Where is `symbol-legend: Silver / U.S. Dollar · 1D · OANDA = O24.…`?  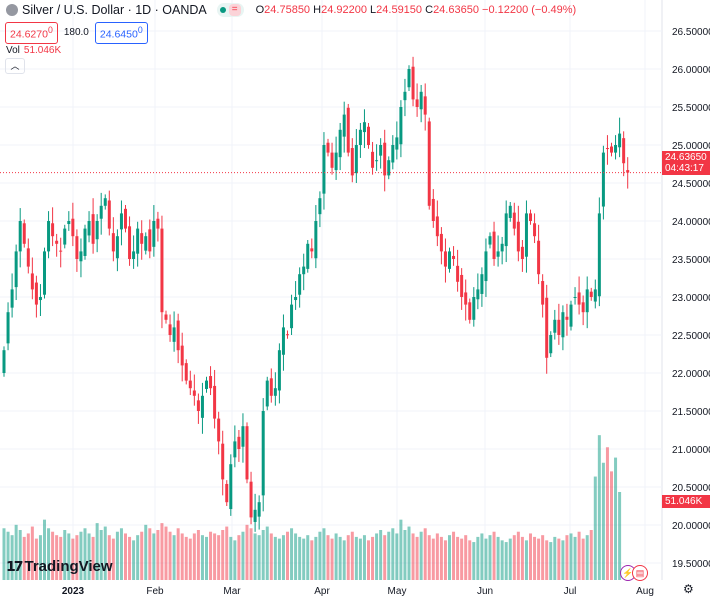
symbol-legend: Silver / U.S. Dollar · 1D · OANDA = O24.… is located at coordinates (291, 10).